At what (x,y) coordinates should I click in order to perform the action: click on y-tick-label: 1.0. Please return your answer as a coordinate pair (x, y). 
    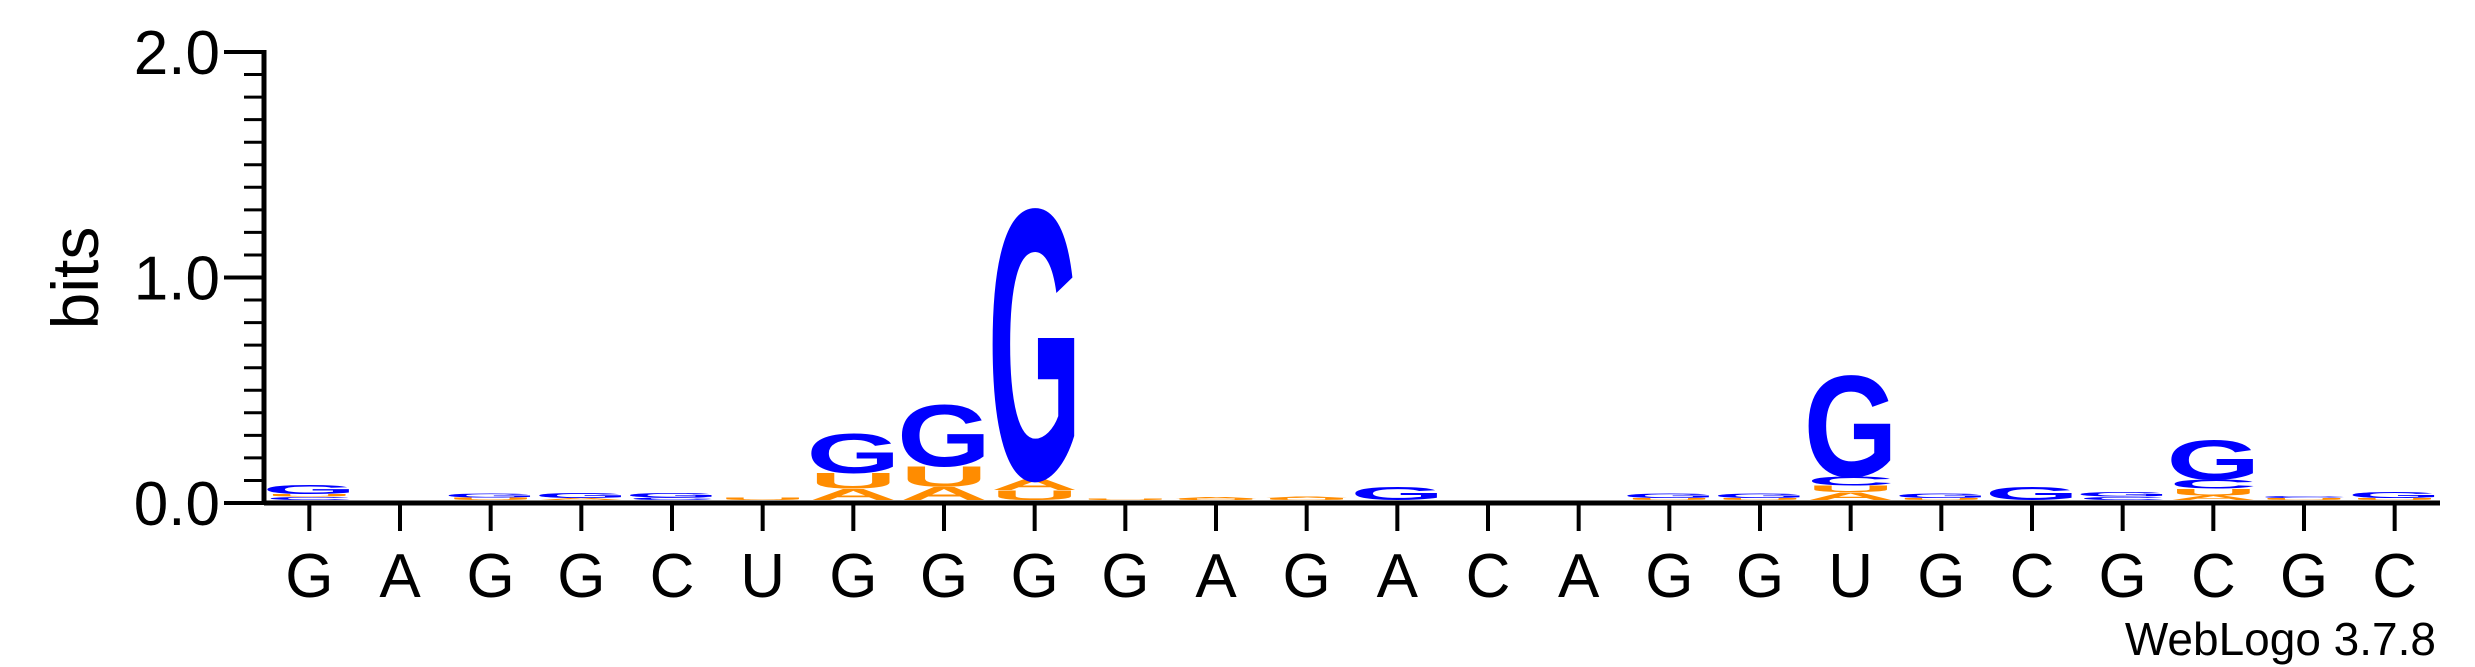
    Looking at the image, I should click on (177, 279).